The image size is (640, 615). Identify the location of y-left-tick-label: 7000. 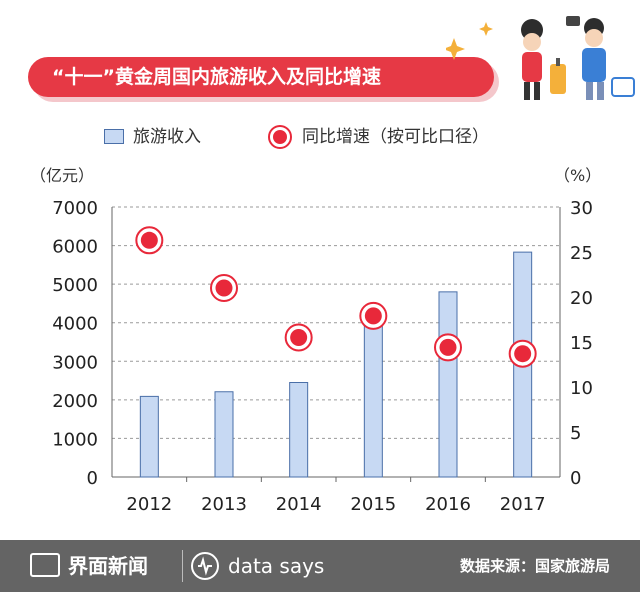
(75, 208).